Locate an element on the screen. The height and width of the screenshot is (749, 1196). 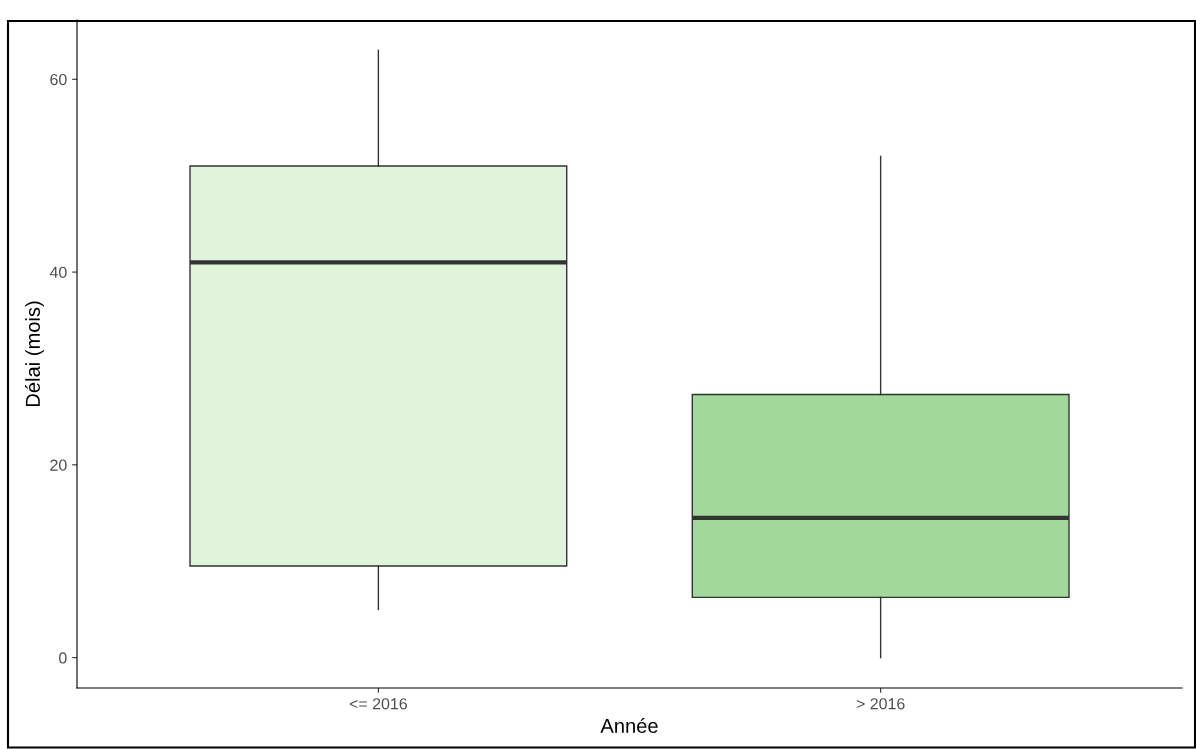
y-axis-title: Délai (mois) is located at coordinates (34, 354).